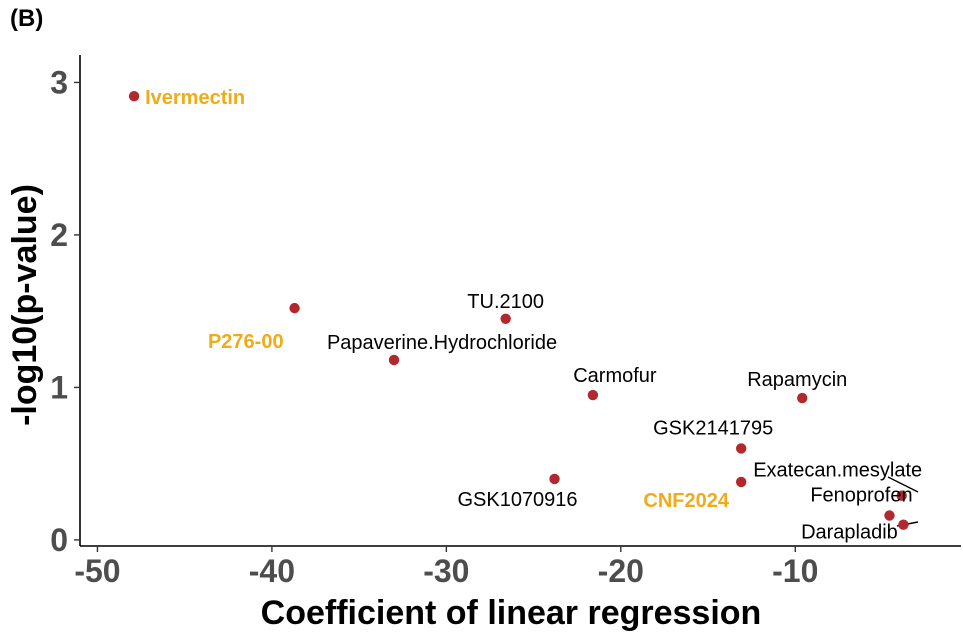  Describe the element at coordinates (802, 398) in the screenshot. I see `point-rapamycin` at that location.